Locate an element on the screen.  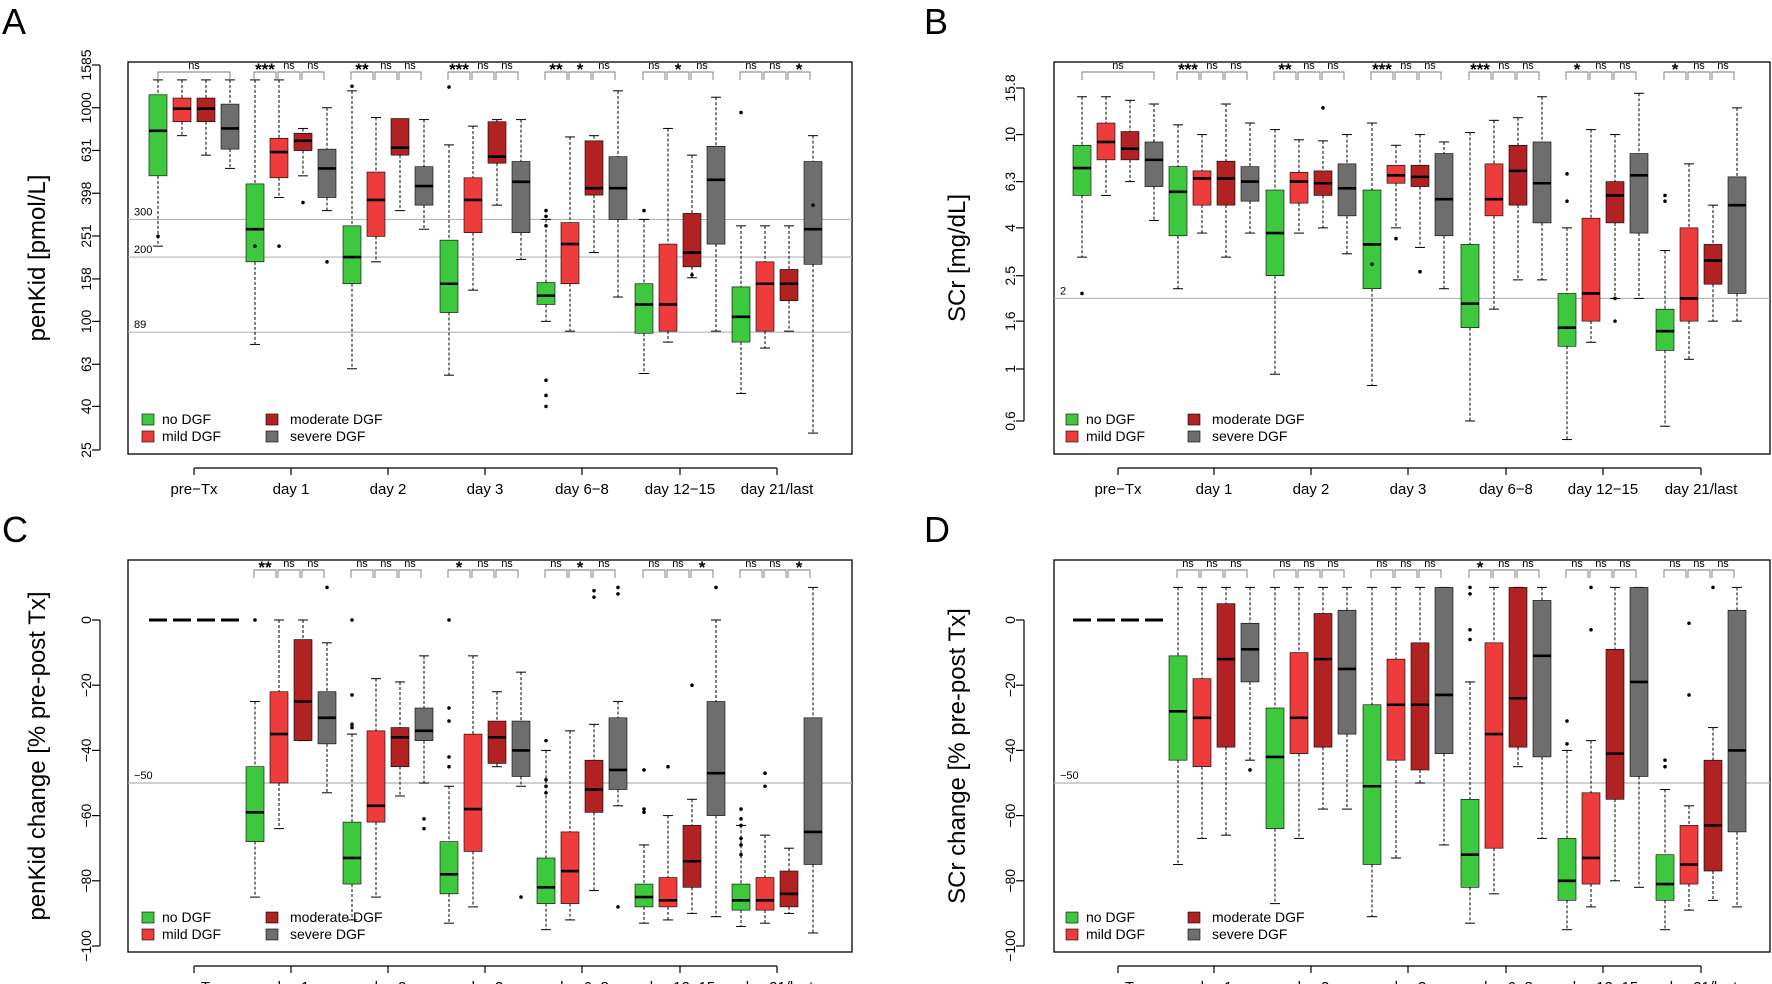
x-tick-label-d: day 12−15 is located at coordinates (1603, 981).